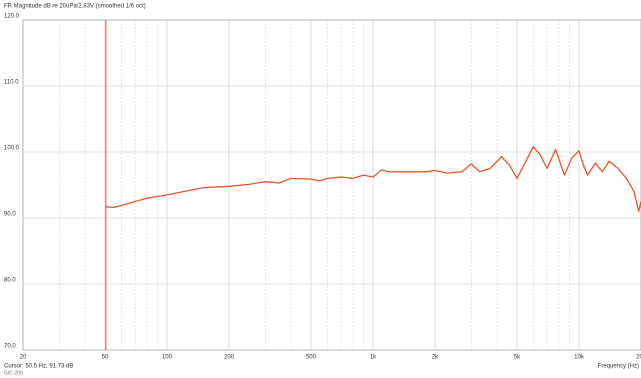 The height and width of the screenshot is (378, 641). What do you see at coordinates (23, 358) in the screenshot?
I see `x-tick-label: 20` at bounding box center [23, 358].